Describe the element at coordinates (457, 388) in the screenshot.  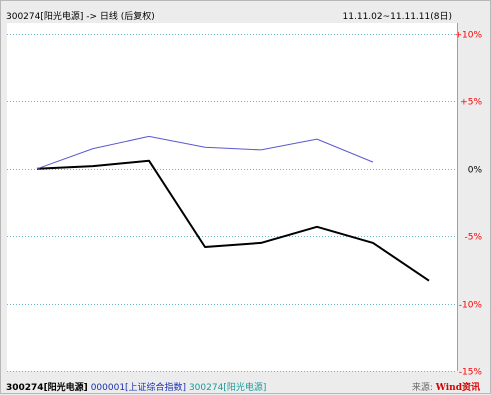
I see `source-brand: Wind资讯` at that location.